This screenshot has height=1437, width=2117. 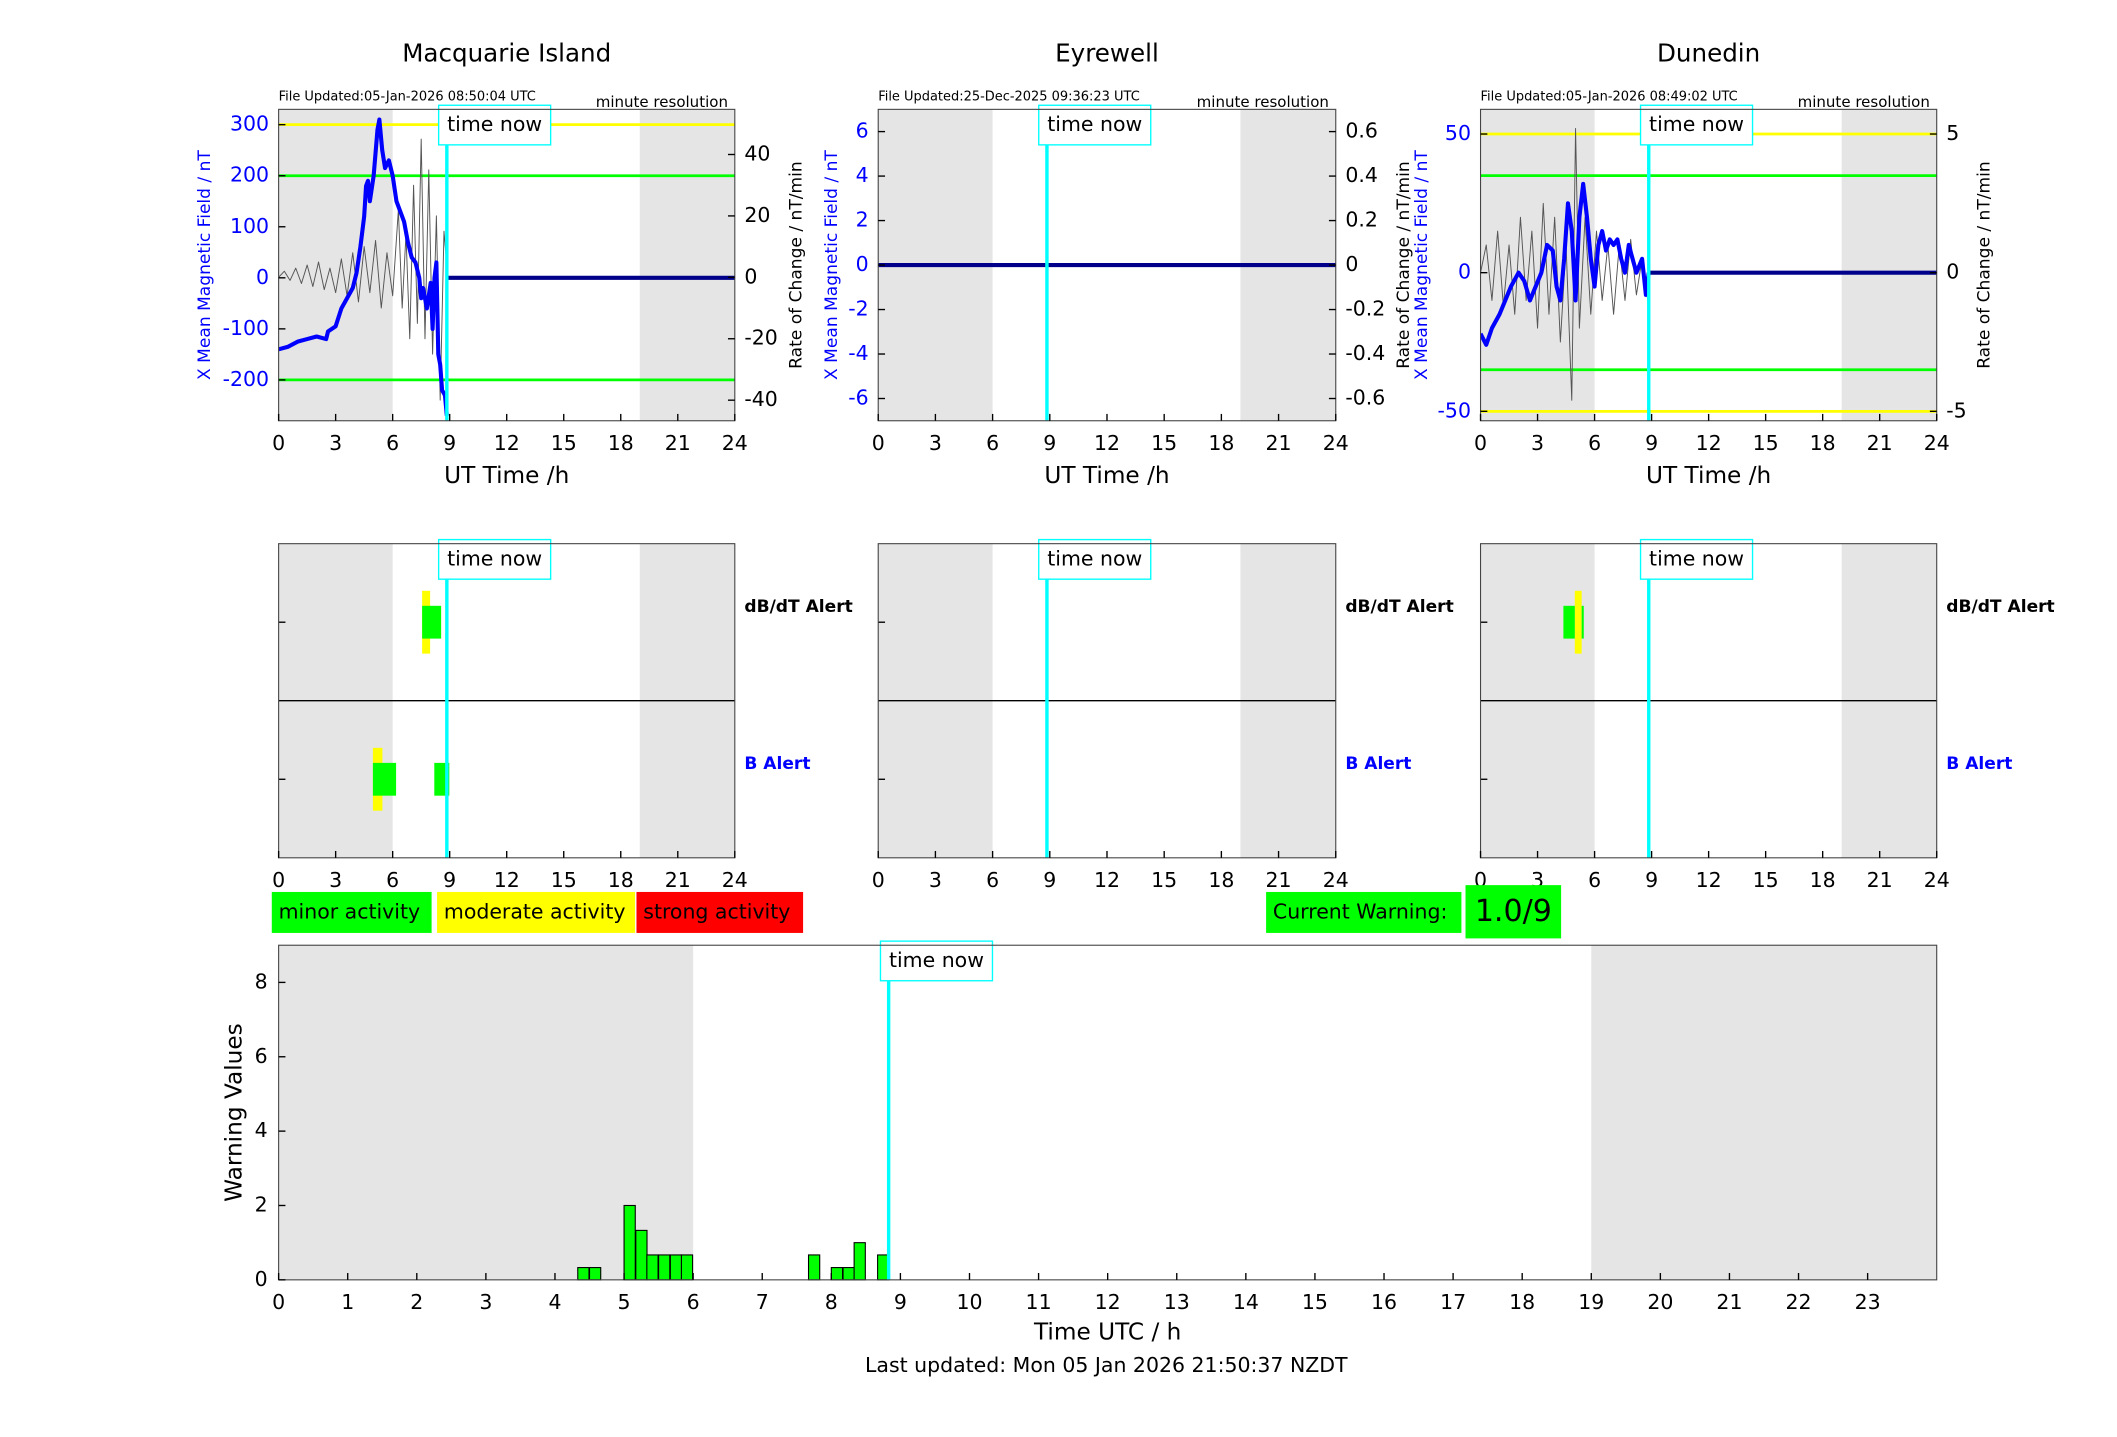 What do you see at coordinates (1365, 353) in the screenshot?
I see `y2-tick-label: -0.4` at bounding box center [1365, 353].